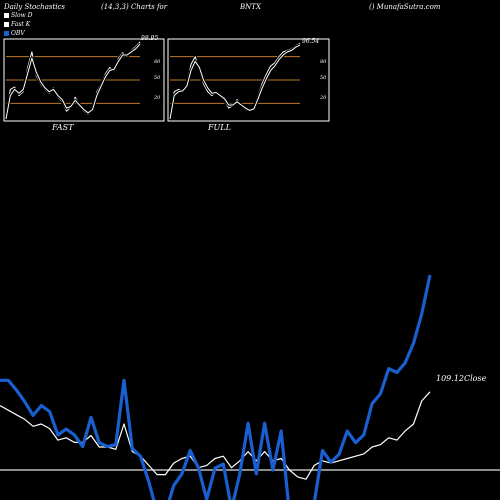 The image size is (500, 500). I want to click on chart-params: (14,3,3) Charts for, so click(134, 7).